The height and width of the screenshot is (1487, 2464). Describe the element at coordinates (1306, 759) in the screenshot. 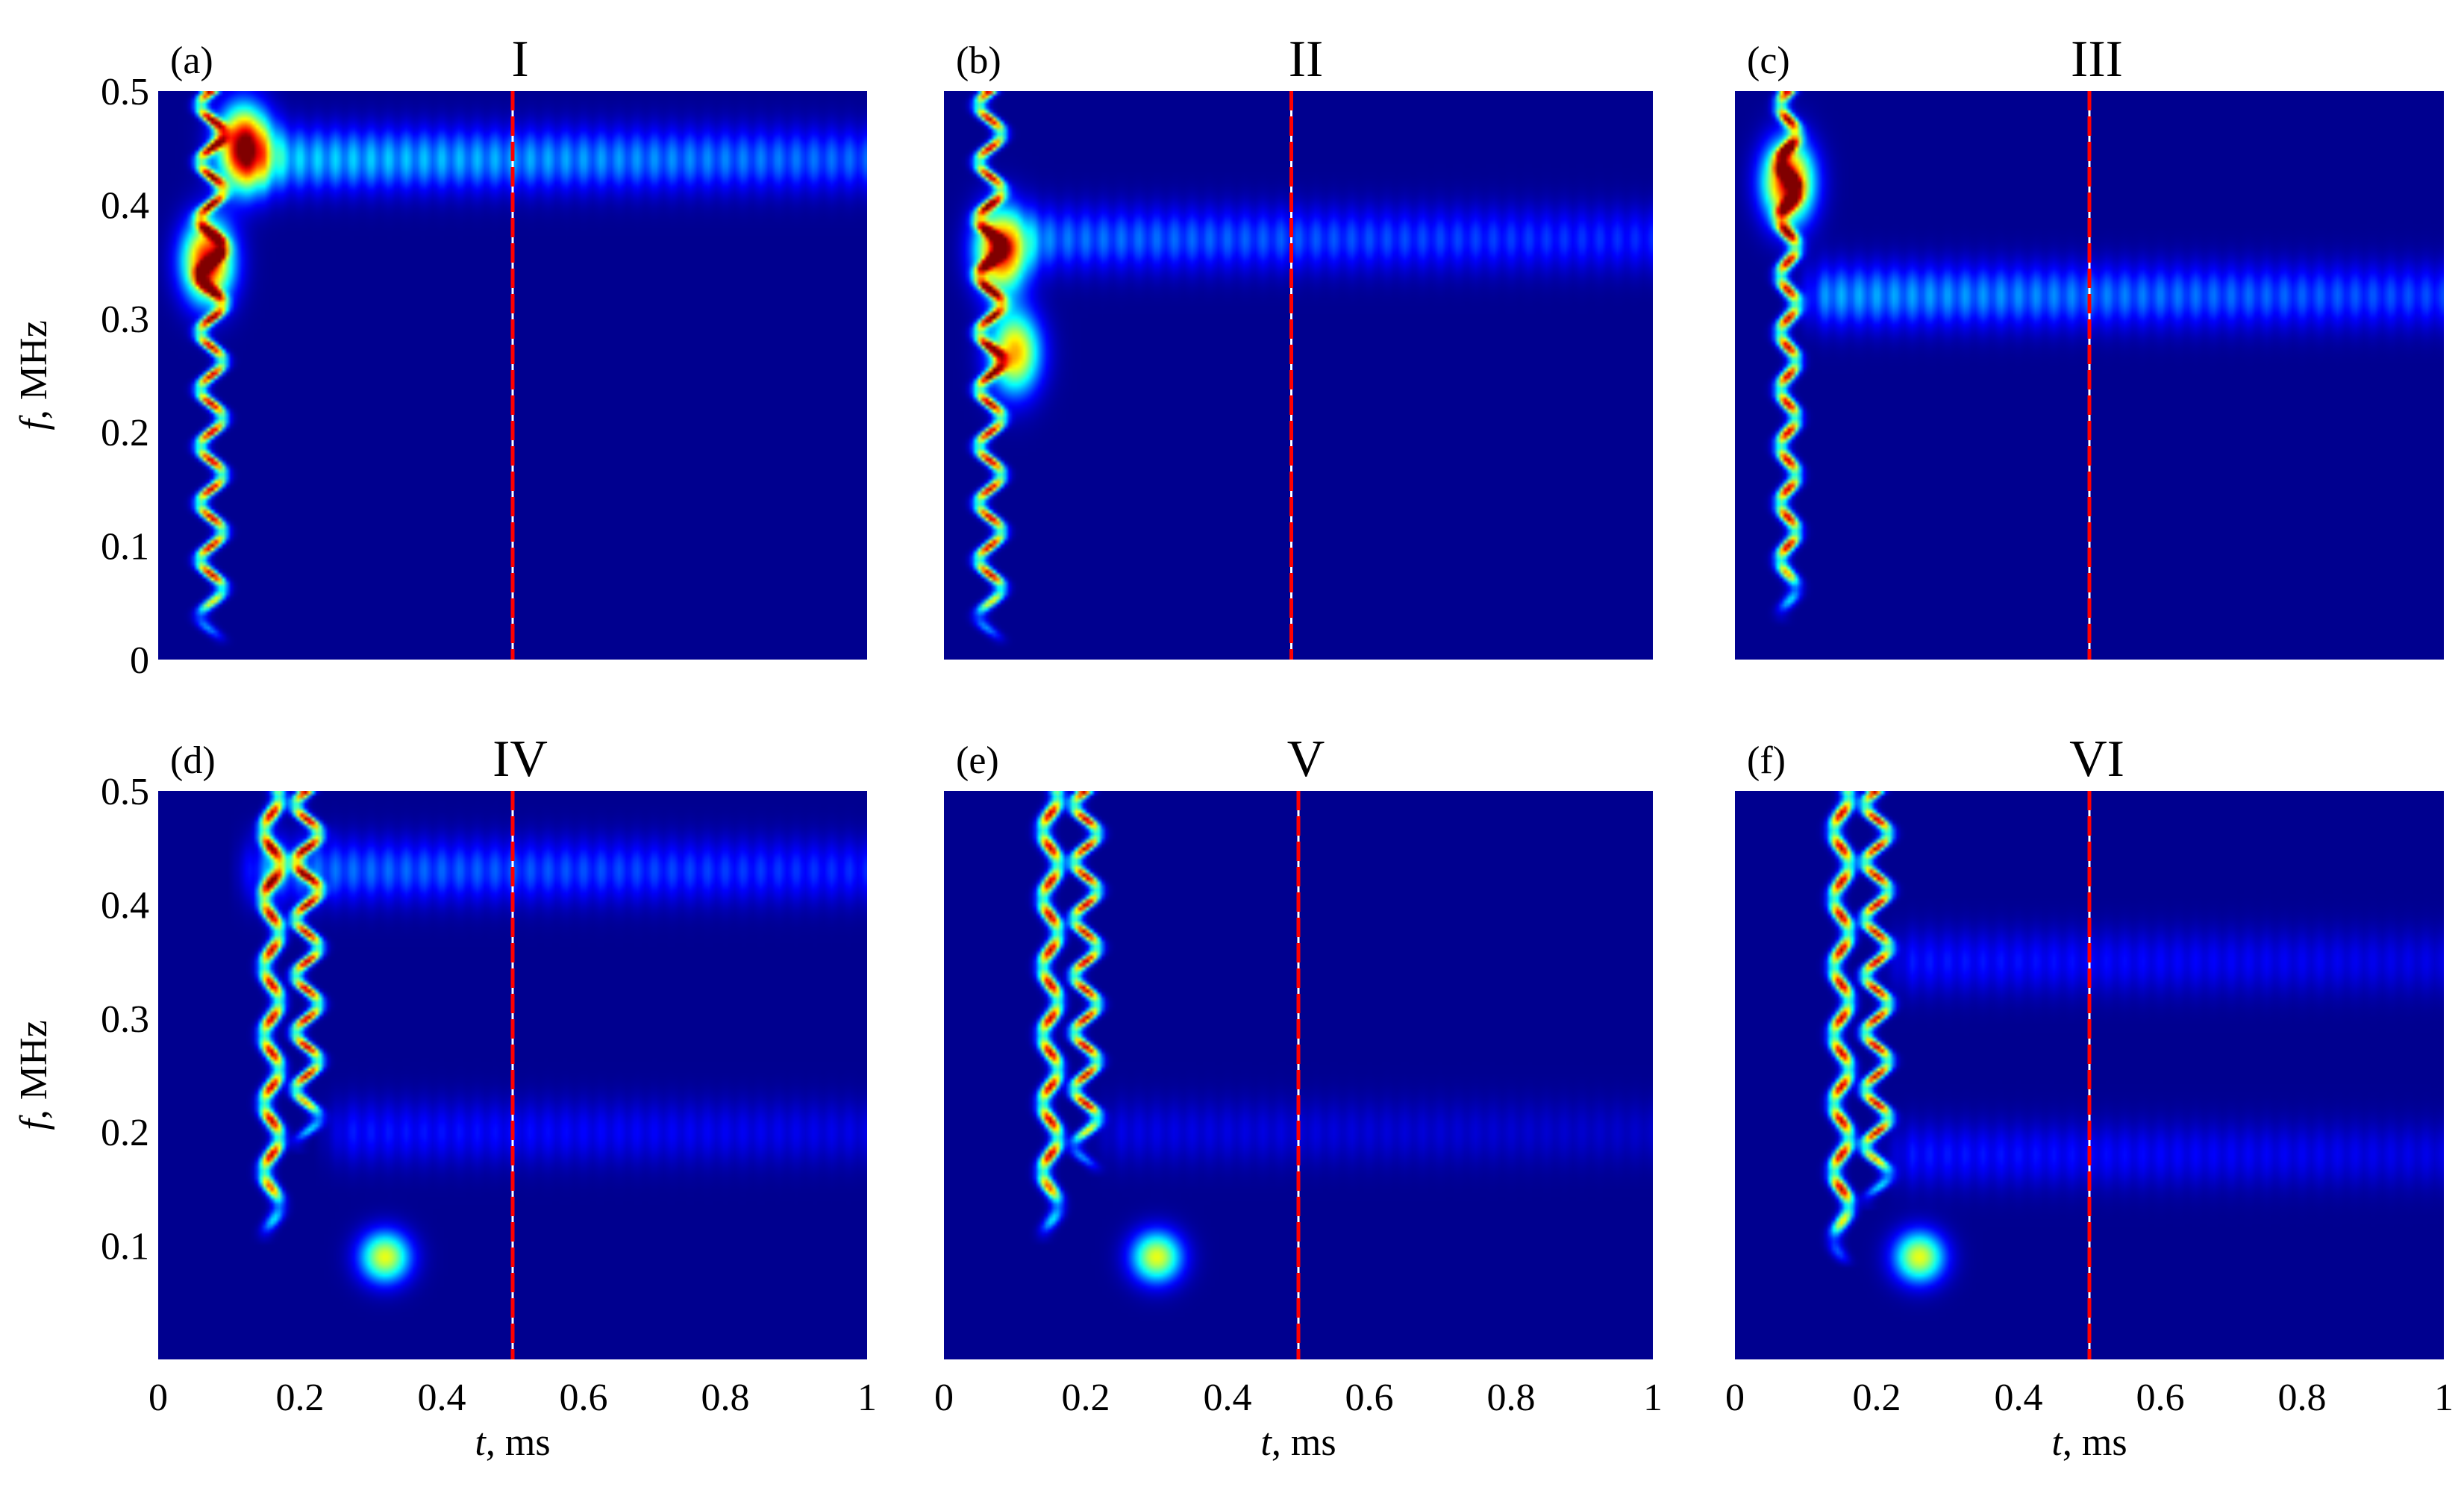

I see `panel-title: V` at that location.